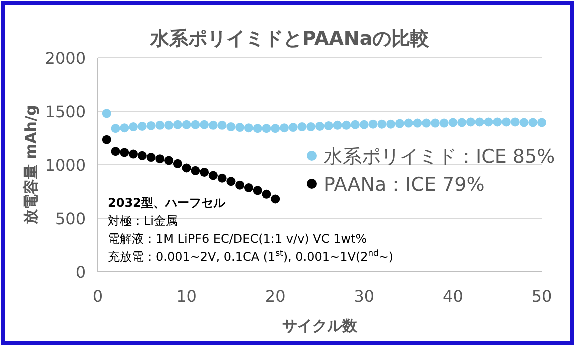 This screenshot has width=575, height=346. Describe the element at coordinates (81, 272) in the screenshot. I see `y-tick-label: 0` at that location.